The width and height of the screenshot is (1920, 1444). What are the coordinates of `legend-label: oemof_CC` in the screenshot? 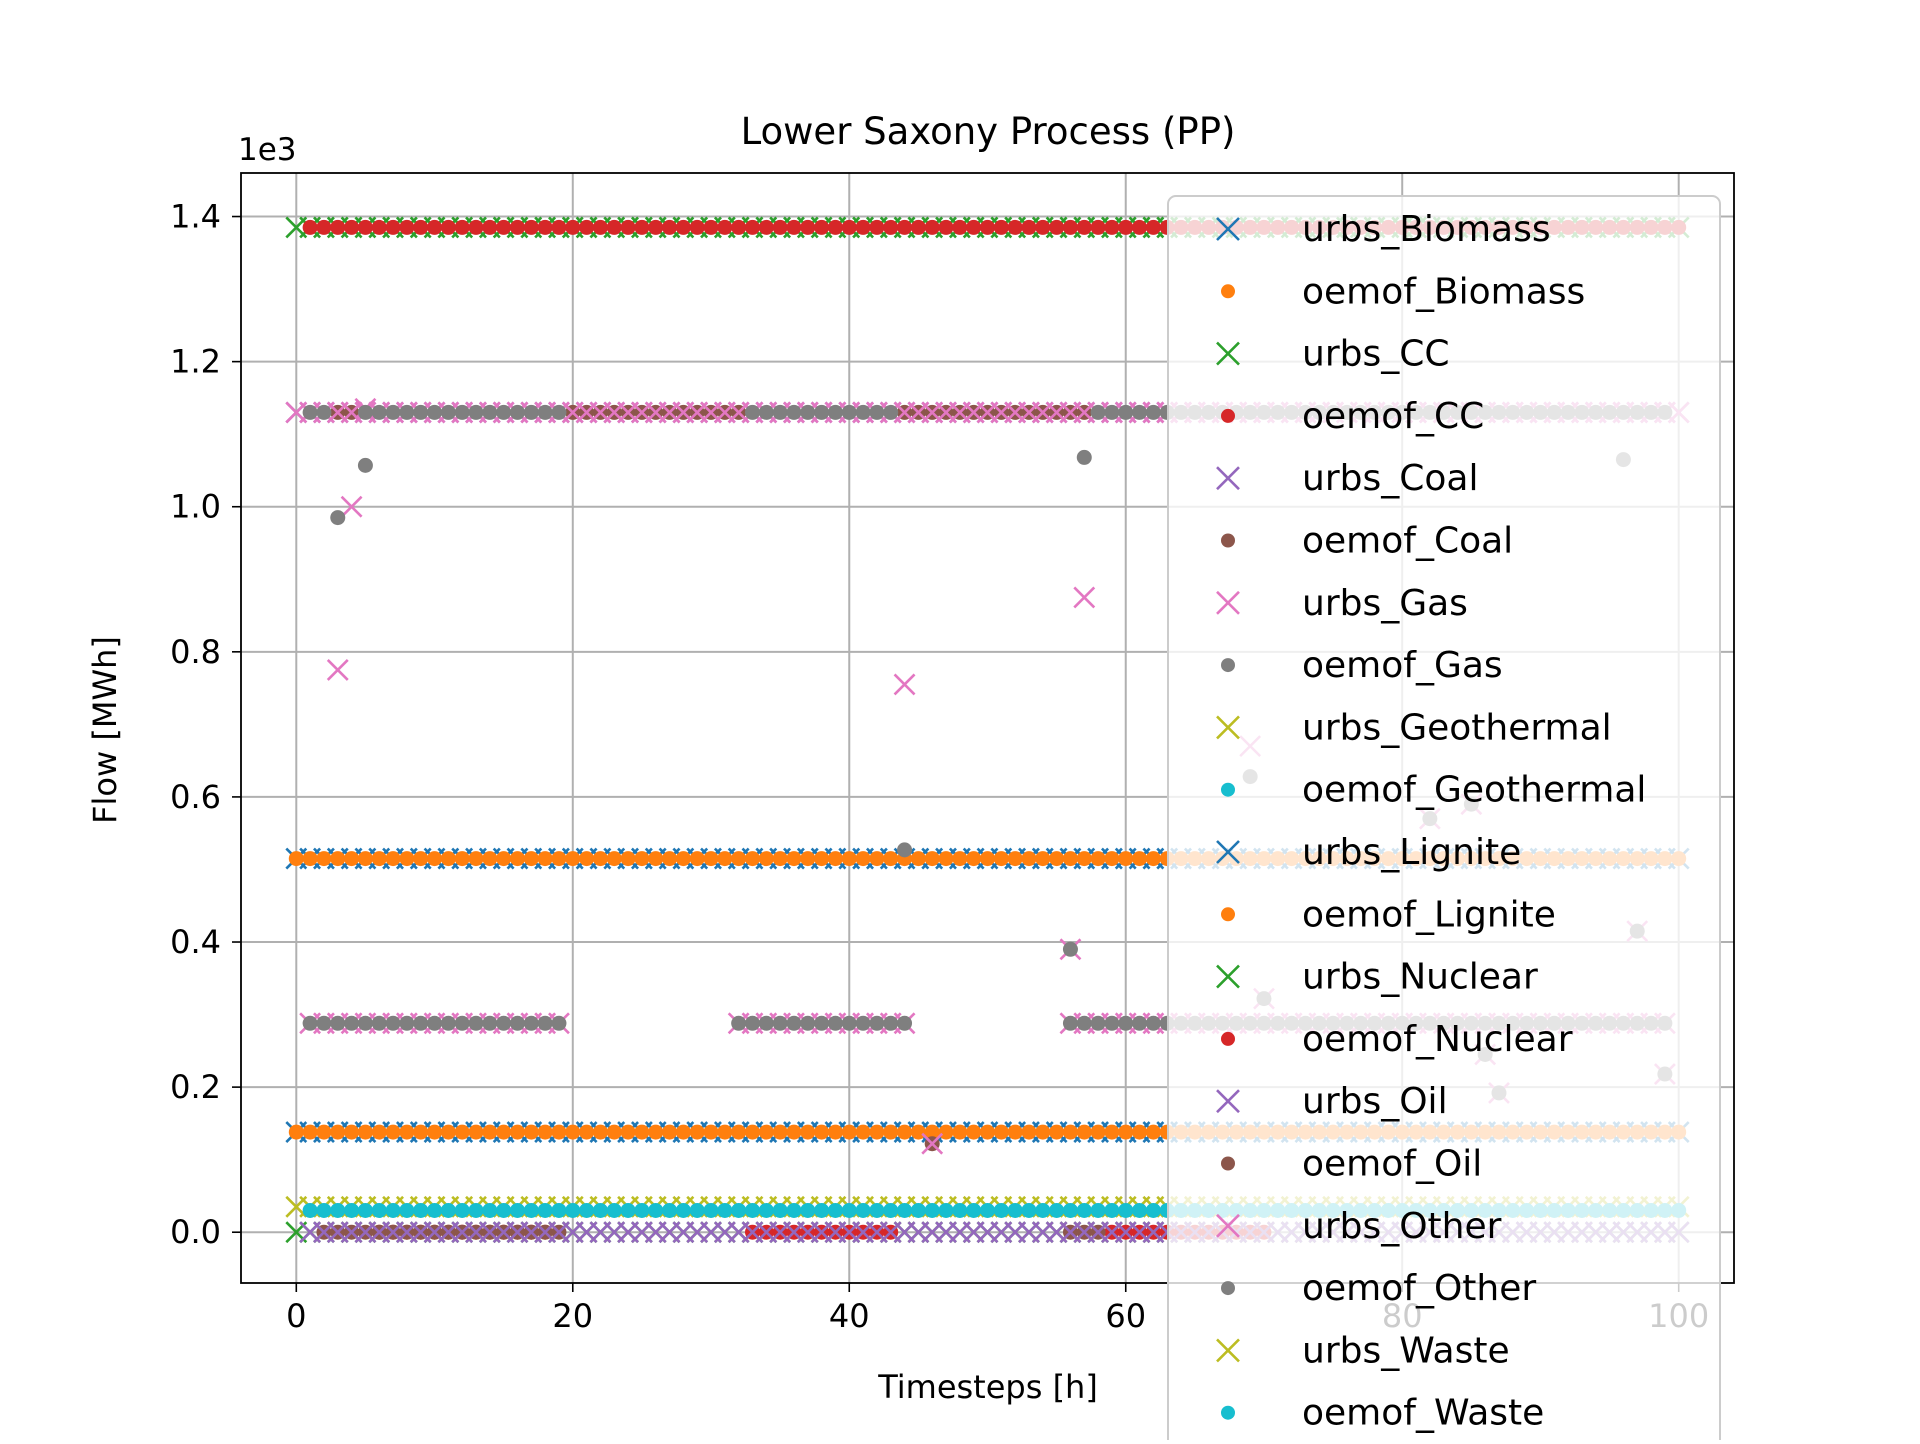 It's located at (1393, 416).